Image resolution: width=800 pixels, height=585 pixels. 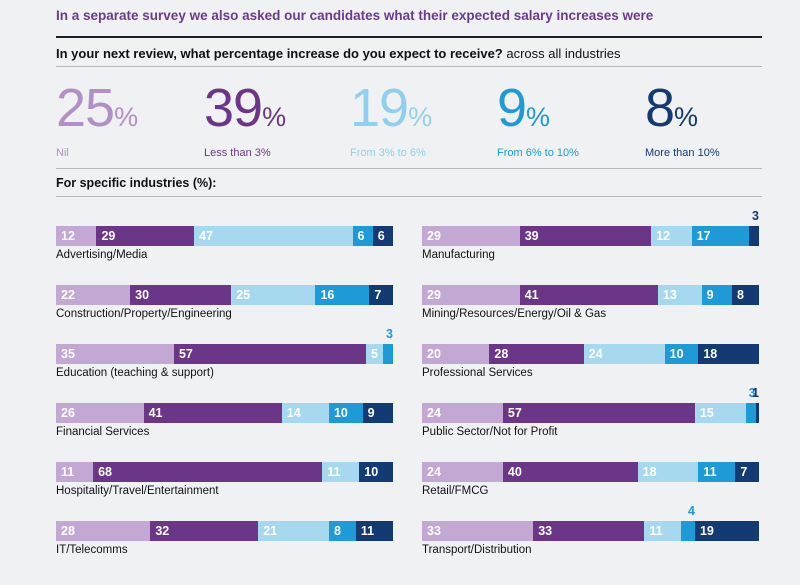 I want to click on bar-value-label: 6, so click(x=361, y=236).